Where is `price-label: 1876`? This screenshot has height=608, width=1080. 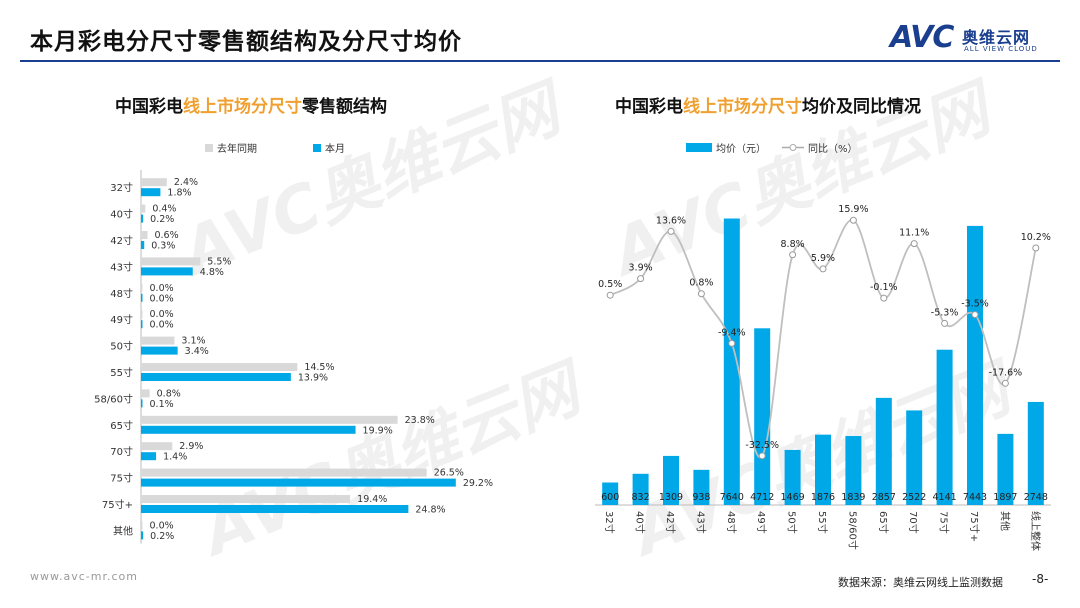 price-label: 1876 is located at coordinates (823, 497).